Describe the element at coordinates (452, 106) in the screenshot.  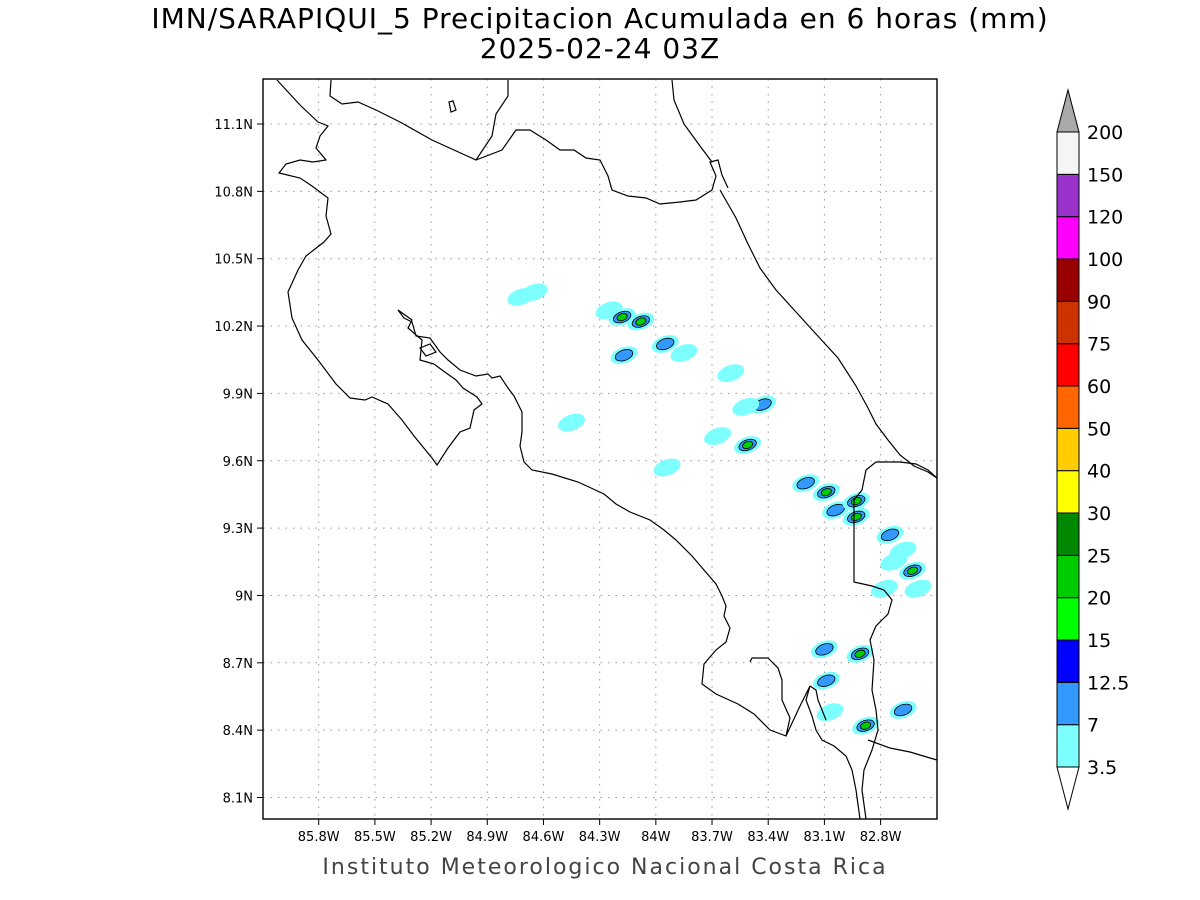
I see `island` at that location.